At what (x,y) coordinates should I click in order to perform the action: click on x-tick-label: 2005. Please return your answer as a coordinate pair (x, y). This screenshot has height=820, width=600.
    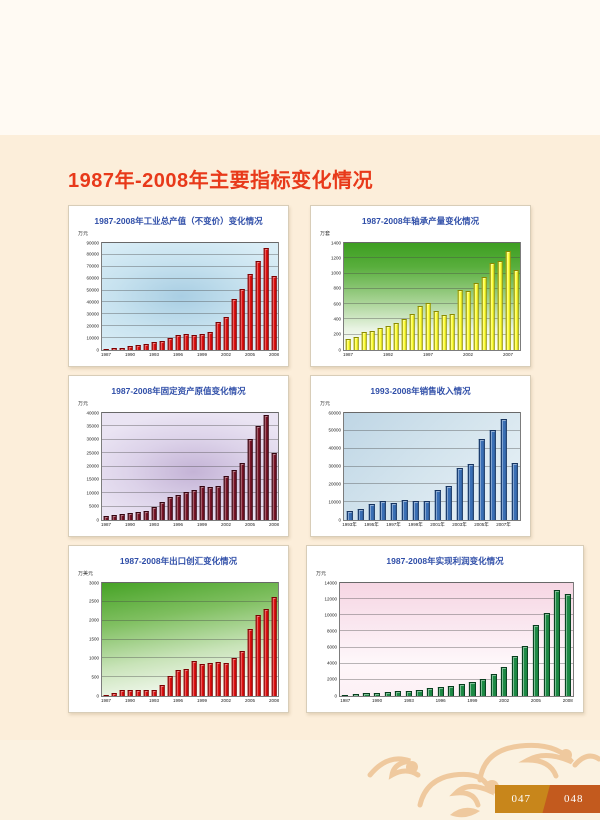
    Looking at the image, I should click on (250, 354).